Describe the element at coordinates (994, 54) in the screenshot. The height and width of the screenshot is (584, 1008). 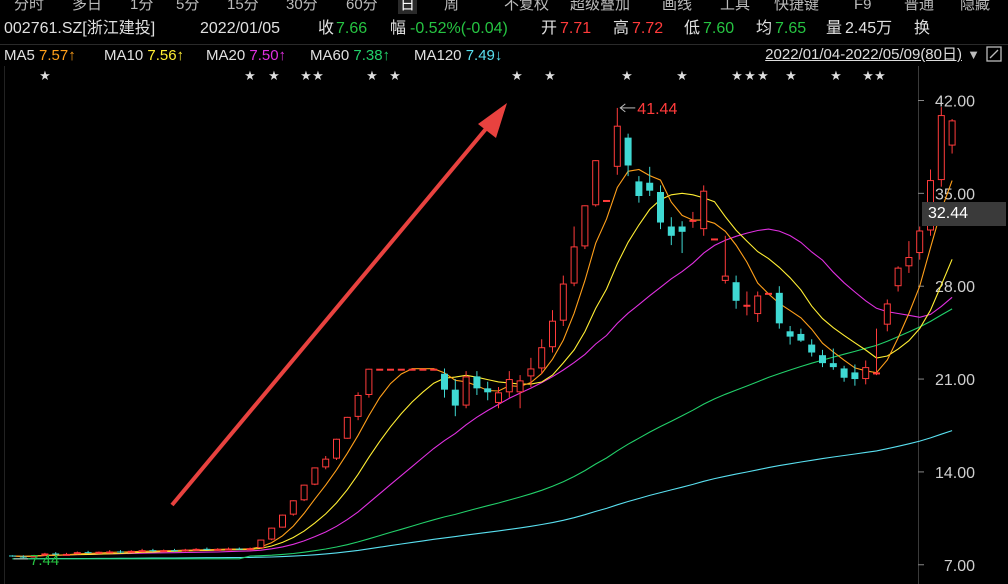
I see `settings-icon` at that location.